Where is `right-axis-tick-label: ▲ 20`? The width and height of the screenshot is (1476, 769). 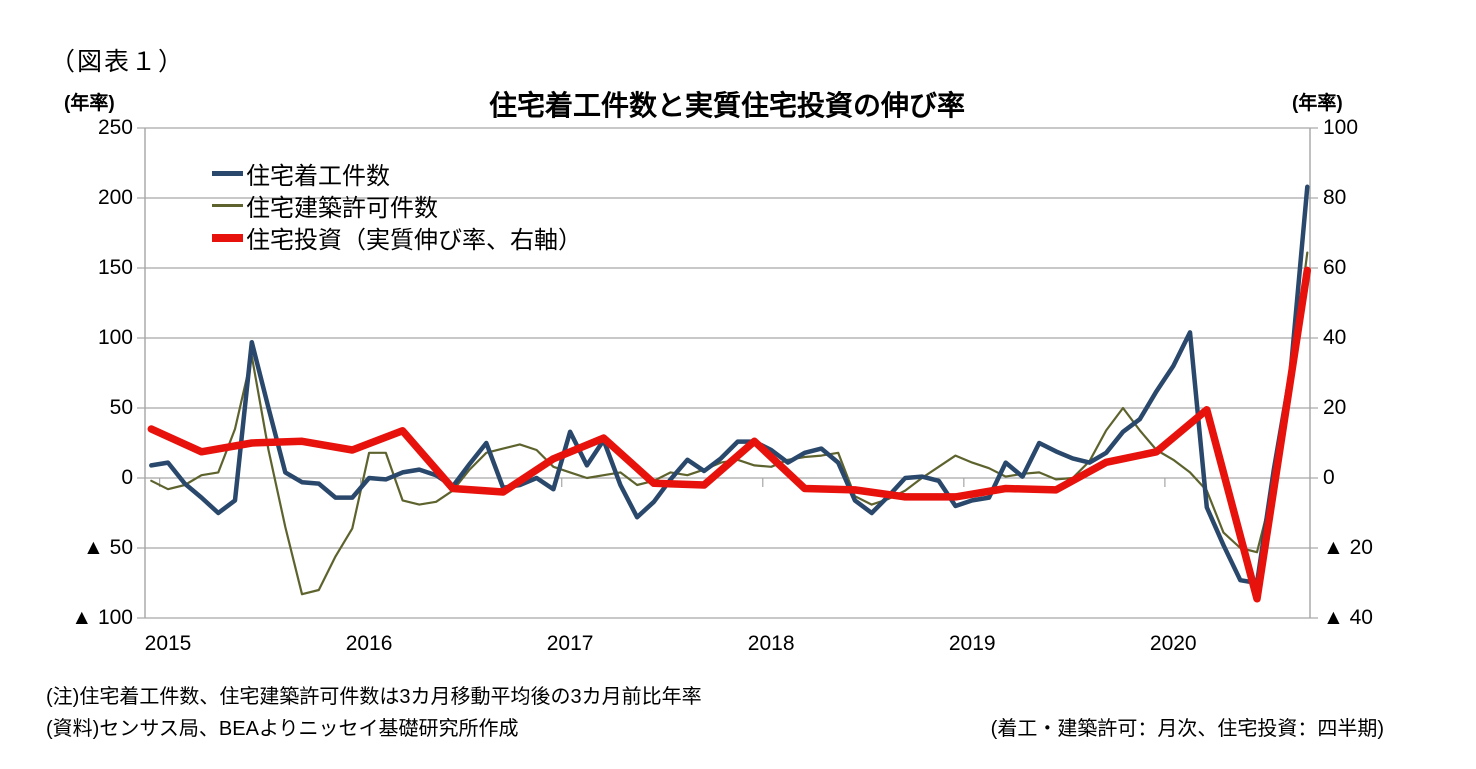 right-axis-tick-label: ▲ 20 is located at coordinates (1348, 547).